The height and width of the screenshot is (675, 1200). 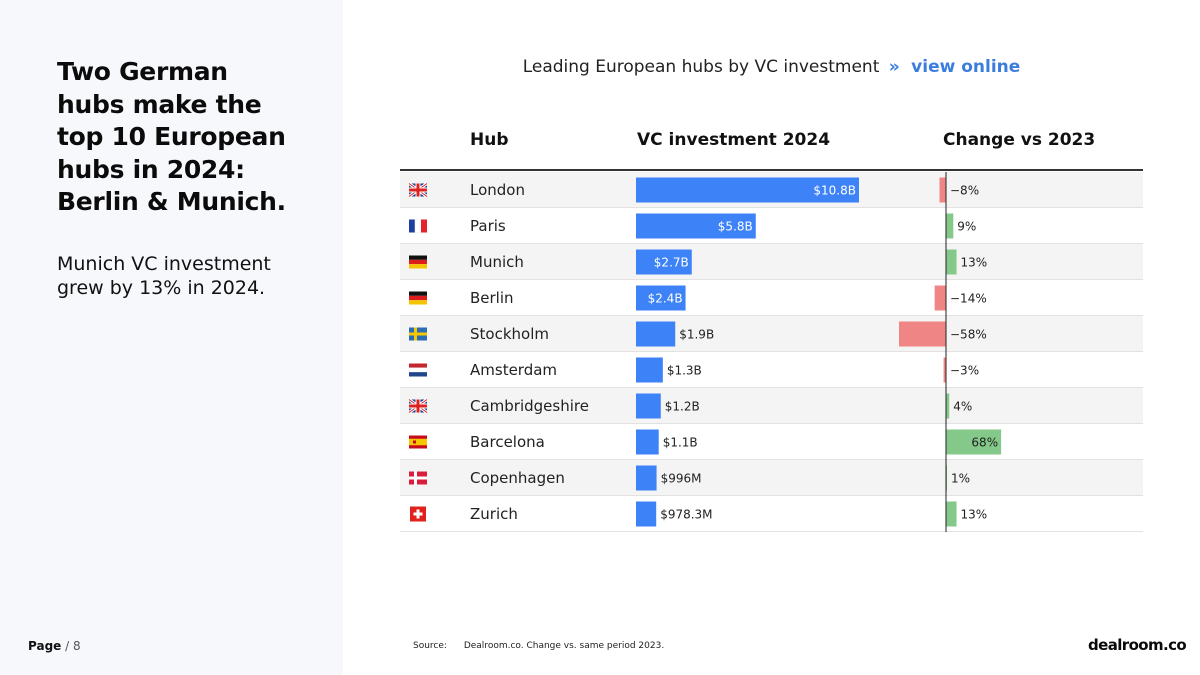 What do you see at coordinates (960, 479) in the screenshot?
I see `change-value-label: 1%` at bounding box center [960, 479].